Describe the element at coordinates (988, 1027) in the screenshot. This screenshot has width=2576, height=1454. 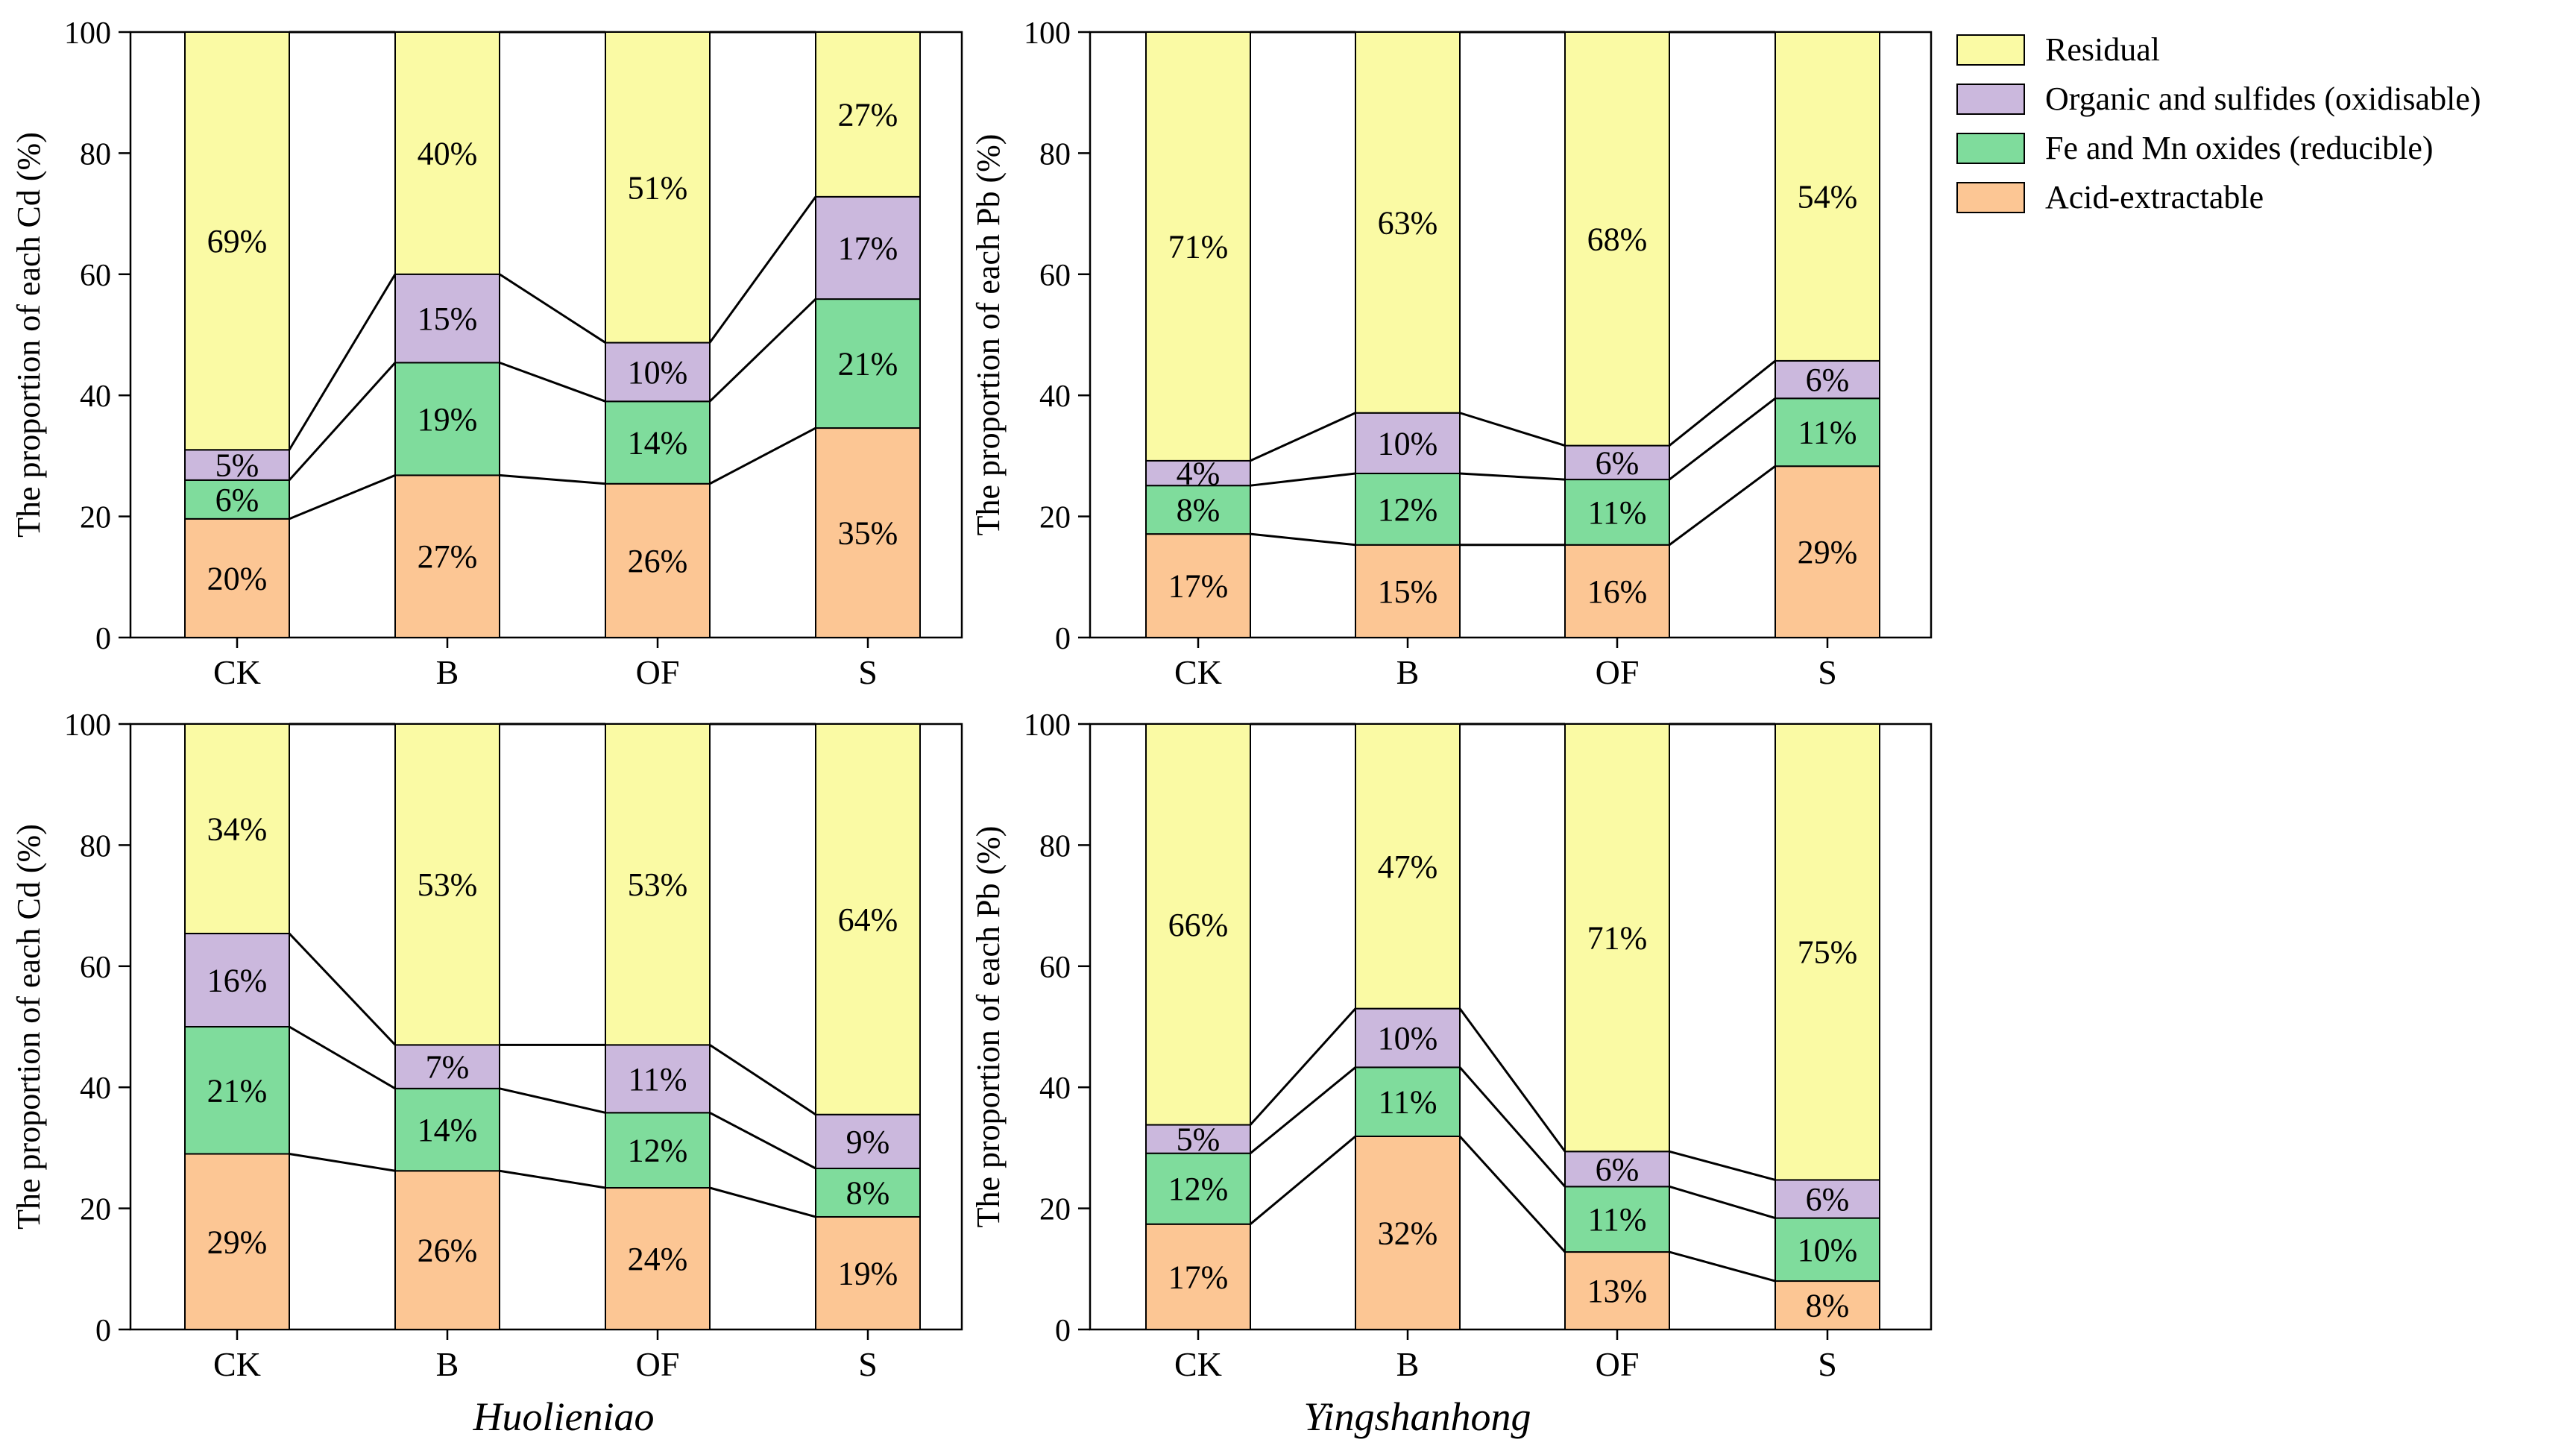
I see `y-axis-label: The proportion of each Pb (%)` at that location.